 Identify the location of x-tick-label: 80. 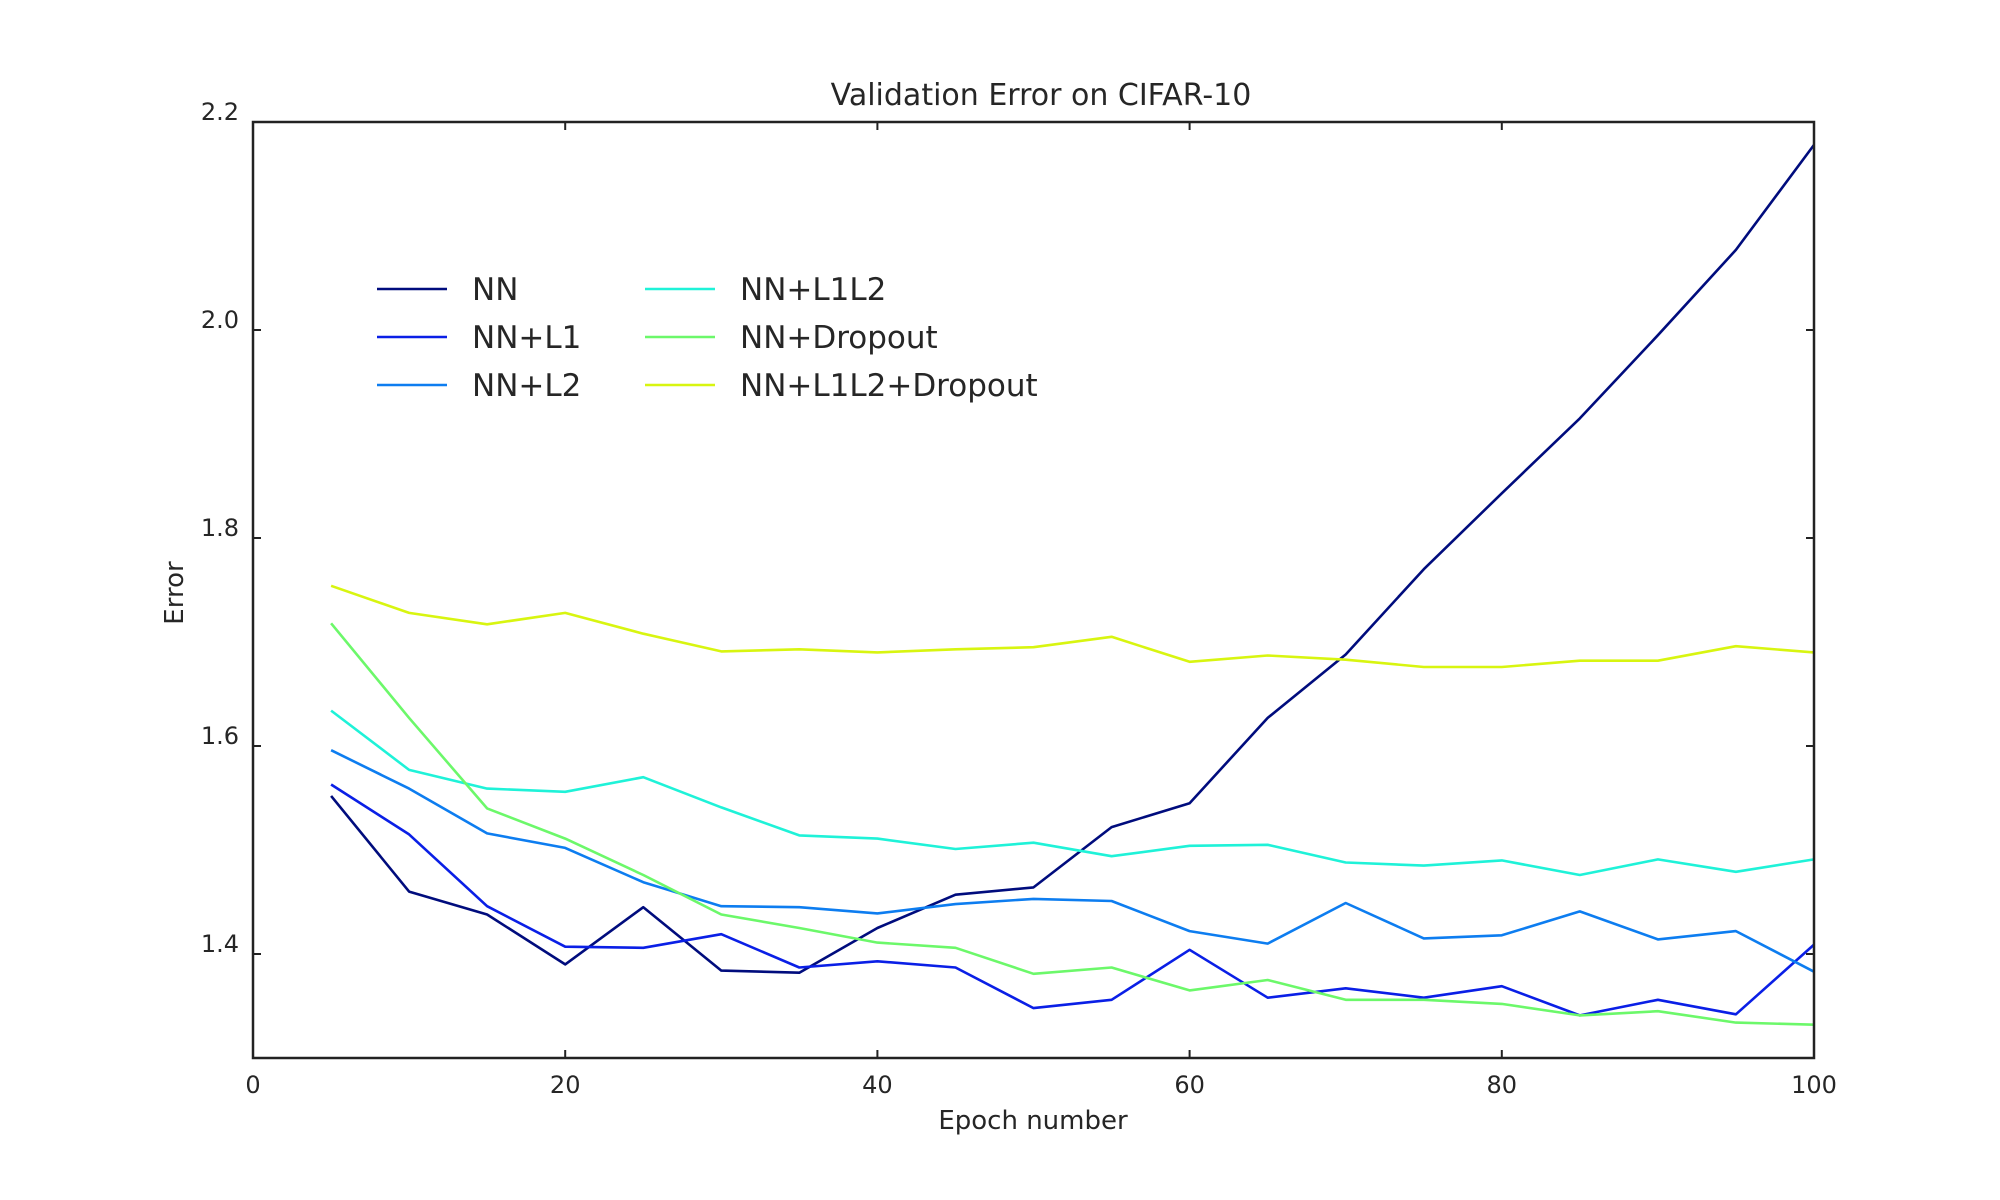
(1502, 1085).